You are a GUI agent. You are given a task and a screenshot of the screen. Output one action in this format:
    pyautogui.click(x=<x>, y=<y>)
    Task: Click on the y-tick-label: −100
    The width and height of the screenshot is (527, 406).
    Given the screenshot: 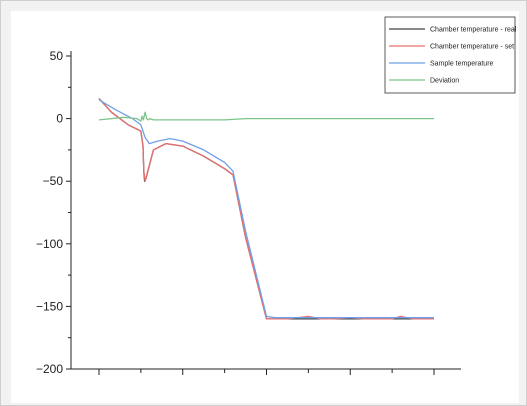 What is the action you would take?
    pyautogui.click(x=49, y=244)
    